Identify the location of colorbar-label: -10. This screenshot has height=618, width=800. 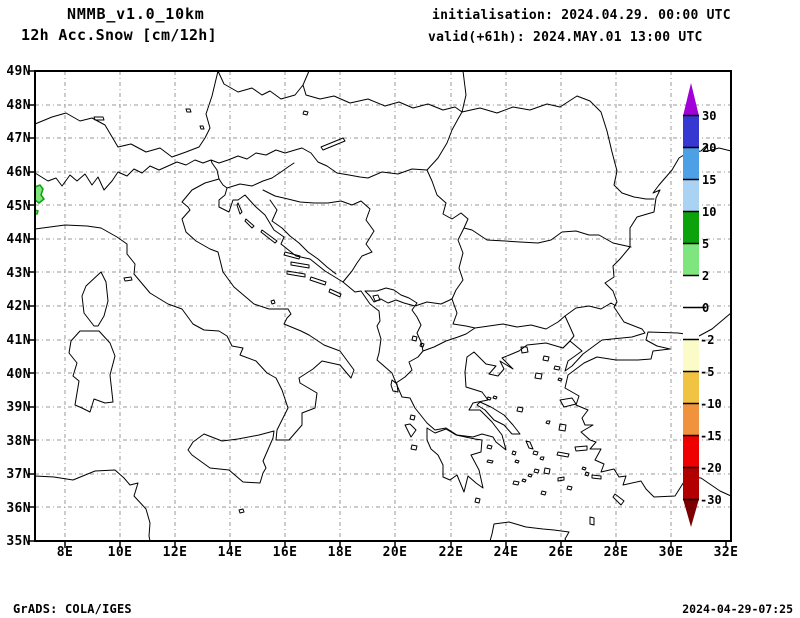
(711, 404).